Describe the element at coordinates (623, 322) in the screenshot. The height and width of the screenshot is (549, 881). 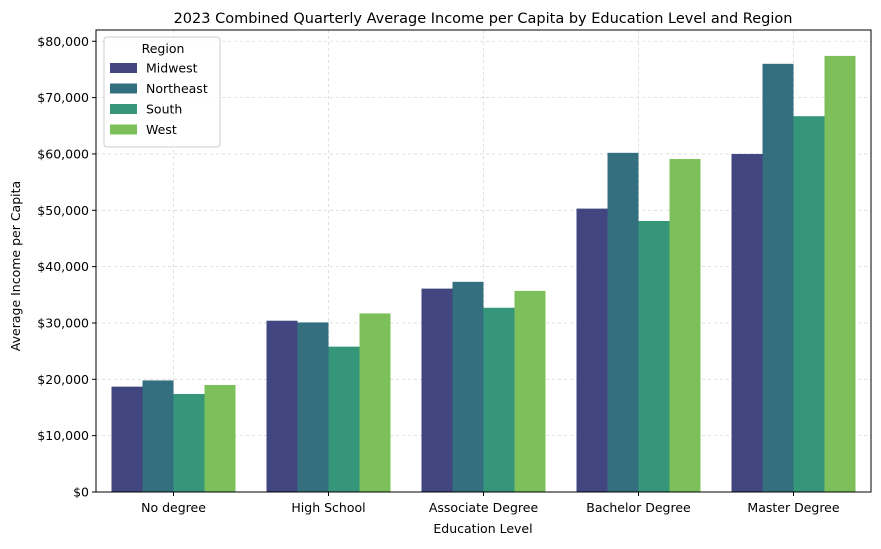
I see `bar-northeast-bachelor-degree` at that location.